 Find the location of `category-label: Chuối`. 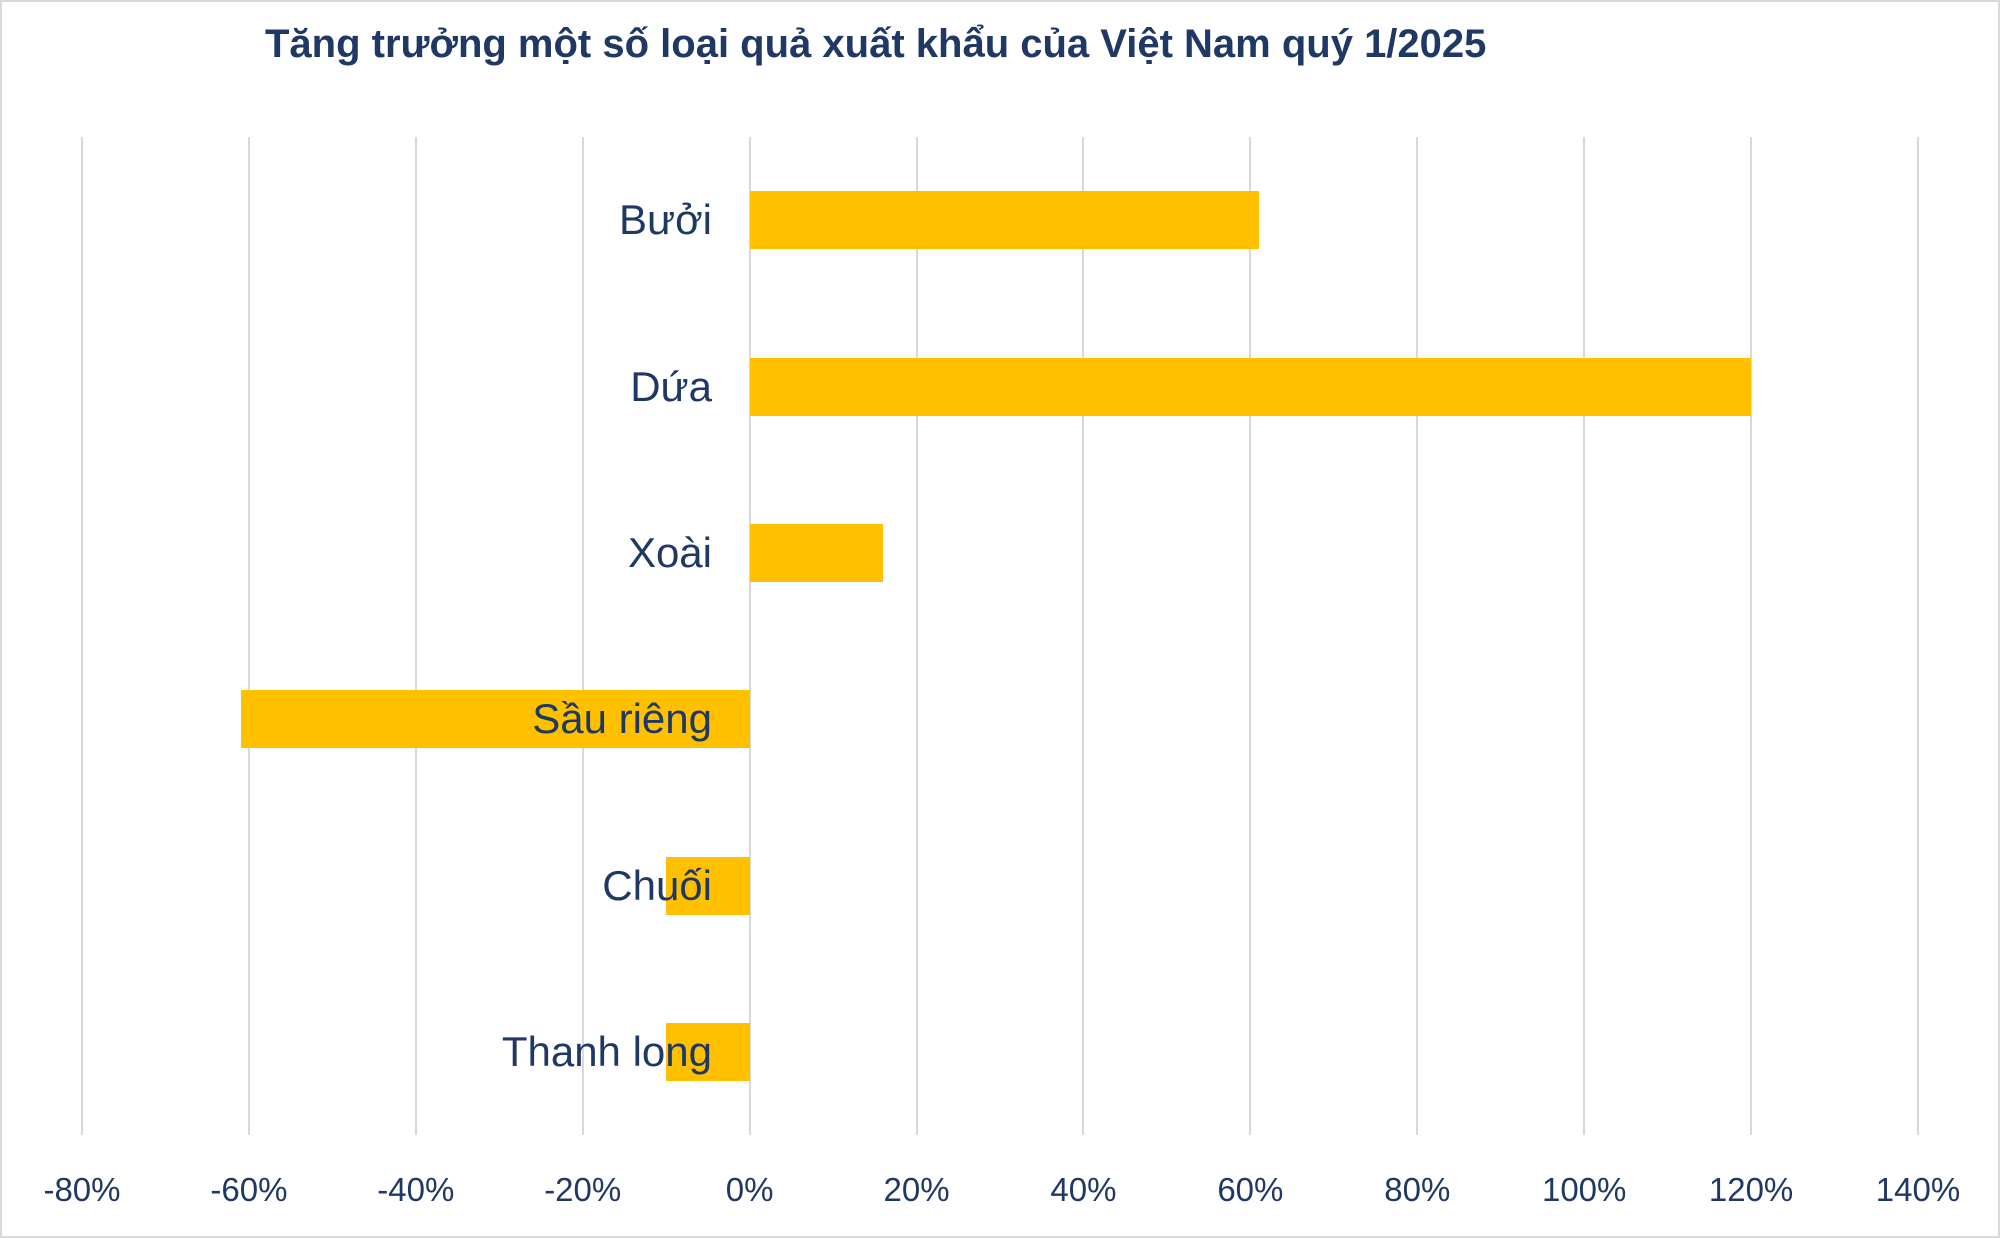

category-label: Chuối is located at coordinates (657, 885).